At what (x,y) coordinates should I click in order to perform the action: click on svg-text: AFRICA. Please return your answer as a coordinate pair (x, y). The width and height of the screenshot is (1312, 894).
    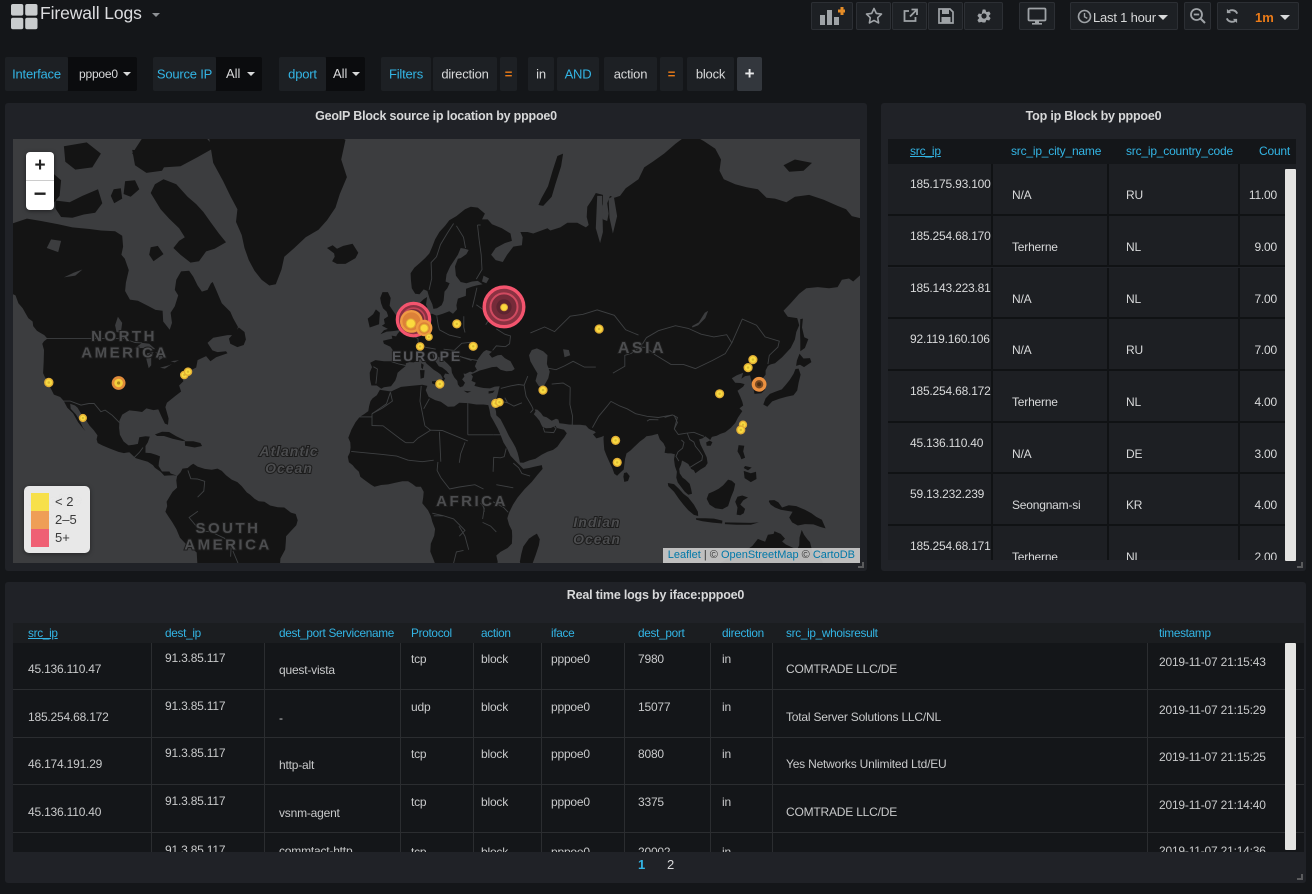
    Looking at the image, I should click on (472, 501).